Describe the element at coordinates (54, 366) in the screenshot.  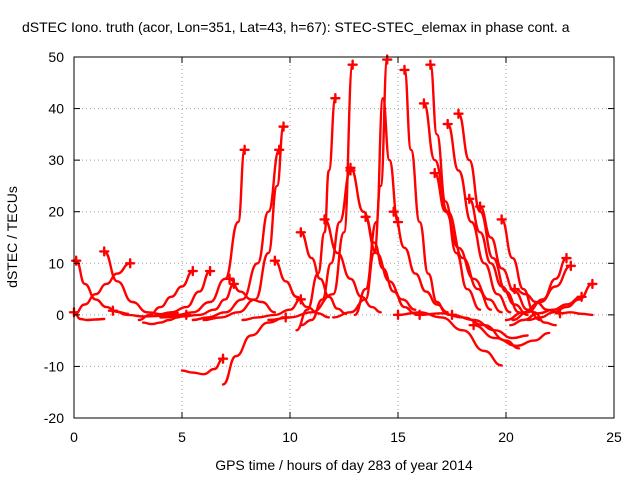
I see `y-tick-label: -10` at that location.